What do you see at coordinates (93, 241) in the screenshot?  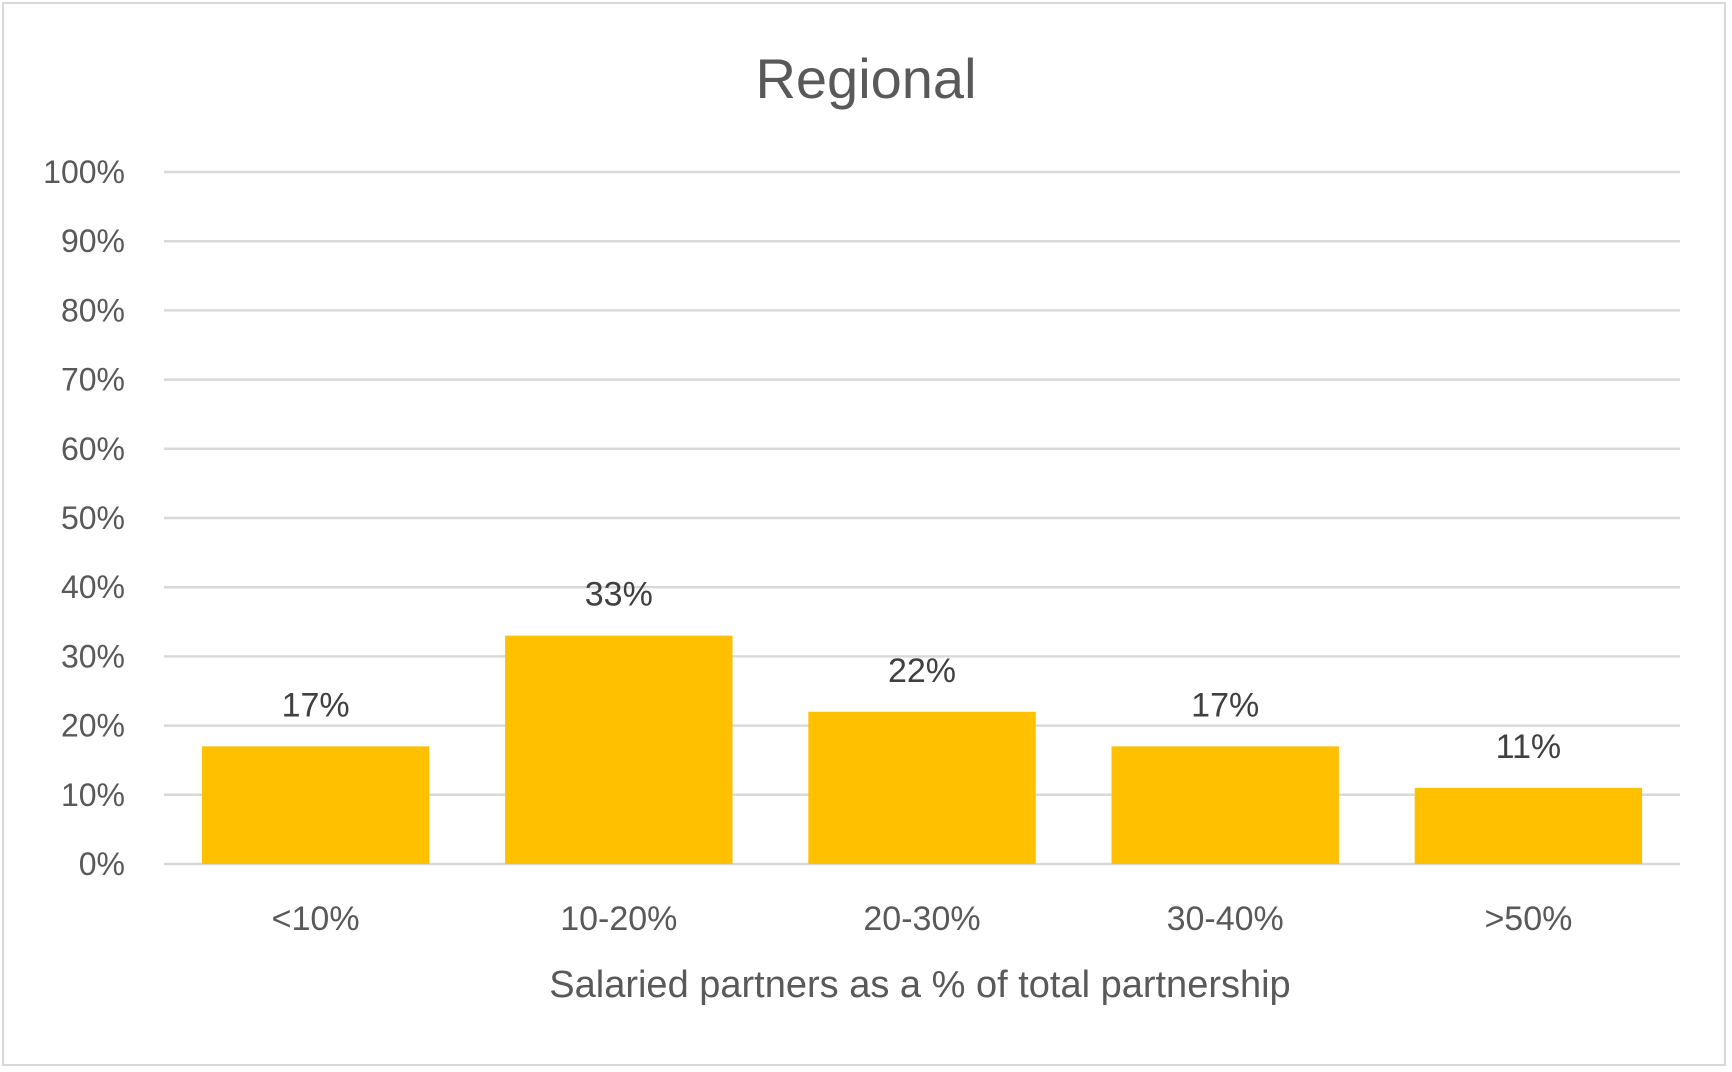 I see `y-tick-label: 90%` at bounding box center [93, 241].